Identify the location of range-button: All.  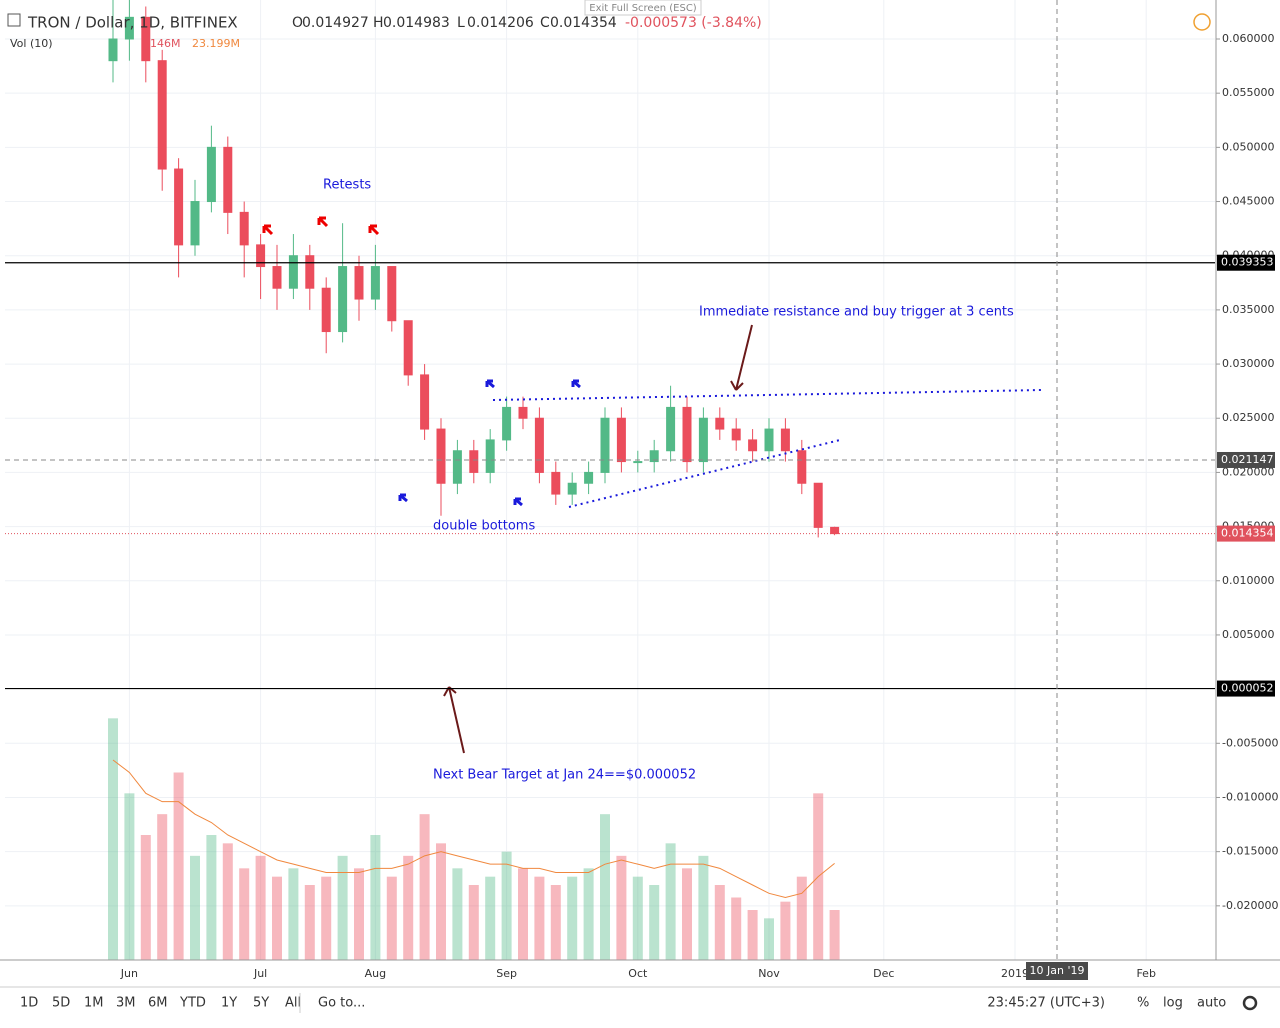
(293, 1003).